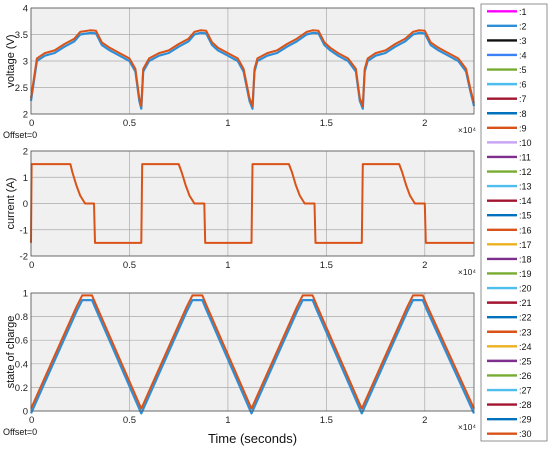 This screenshot has height=458, width=550. I want to click on x-axis-label: Time (seconds), so click(252, 438).